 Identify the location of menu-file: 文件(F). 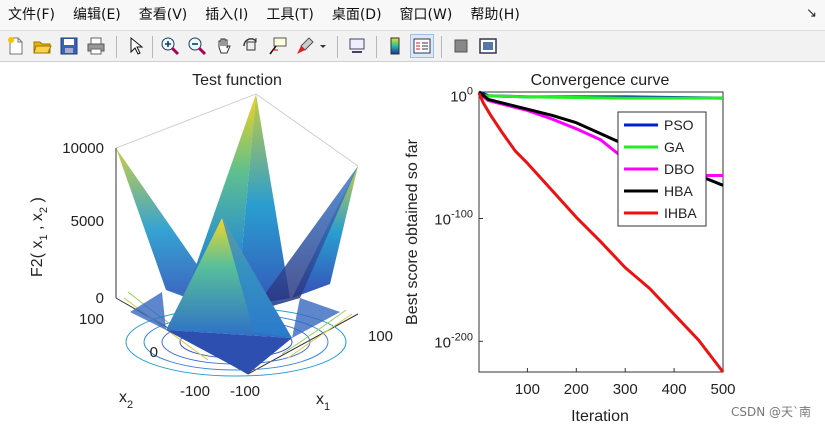
(31, 15).